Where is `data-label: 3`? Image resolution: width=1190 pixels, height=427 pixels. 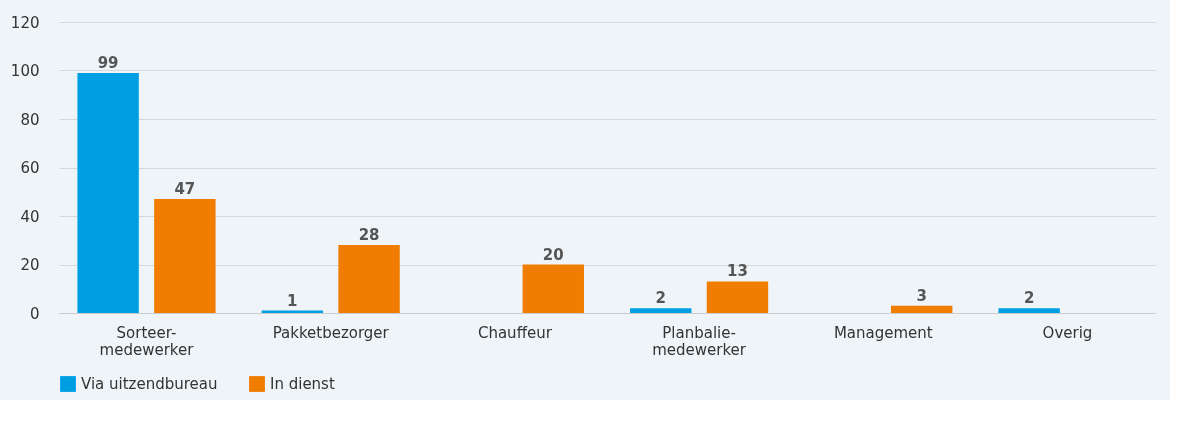 data-label: 3 is located at coordinates (921, 295).